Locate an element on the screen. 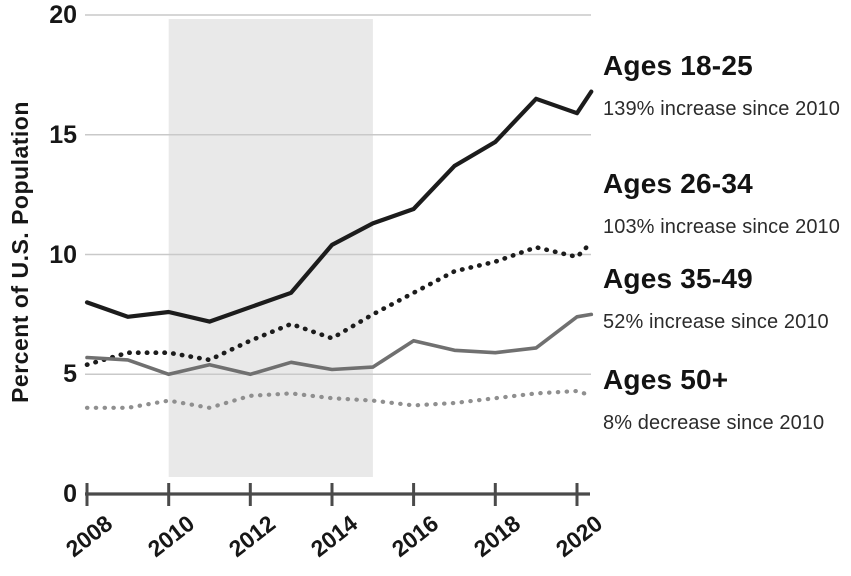 The width and height of the screenshot is (851, 576). legend-subtitle-ages-35-49: 52% increase since 2010 is located at coordinates (716, 322).